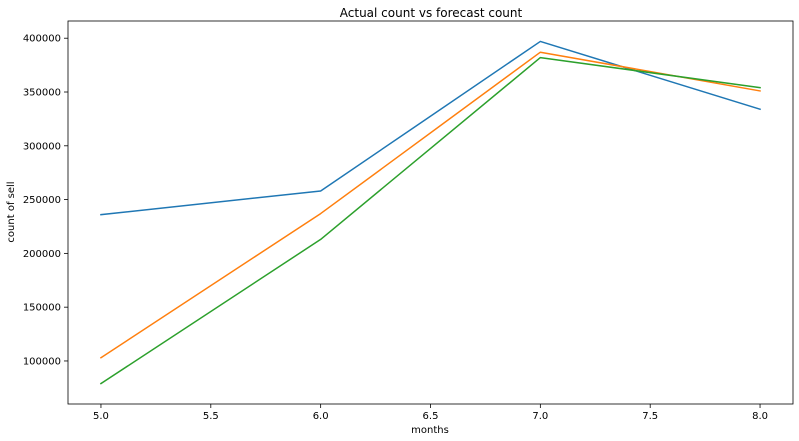  What do you see at coordinates (42, 308) in the screenshot?
I see `y-tick-label: 150000` at bounding box center [42, 308].